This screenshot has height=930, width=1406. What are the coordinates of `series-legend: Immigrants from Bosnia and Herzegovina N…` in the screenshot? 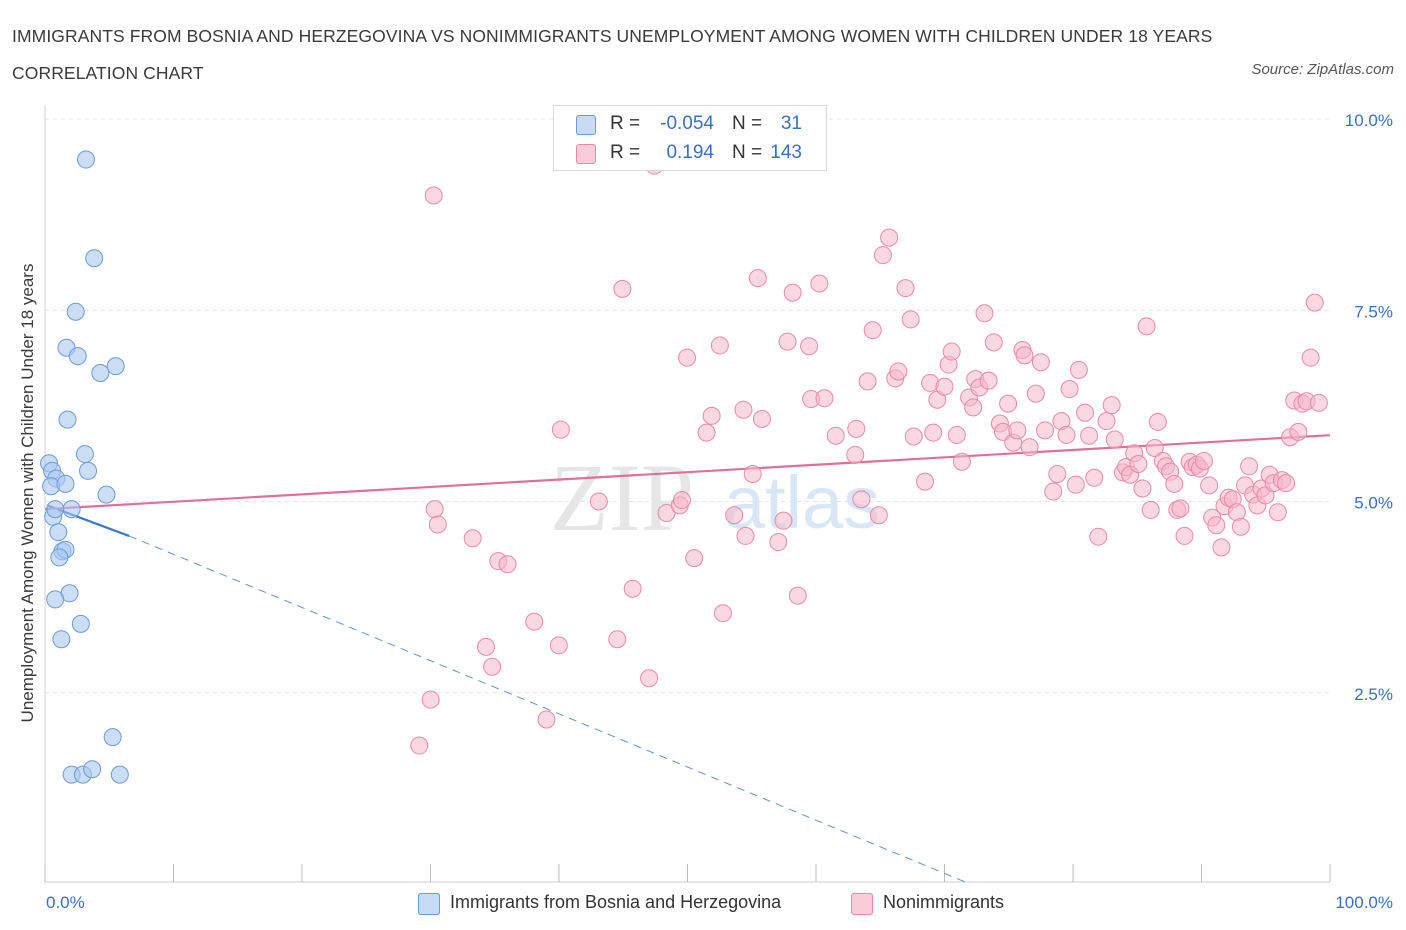 It's located at (703, 903).